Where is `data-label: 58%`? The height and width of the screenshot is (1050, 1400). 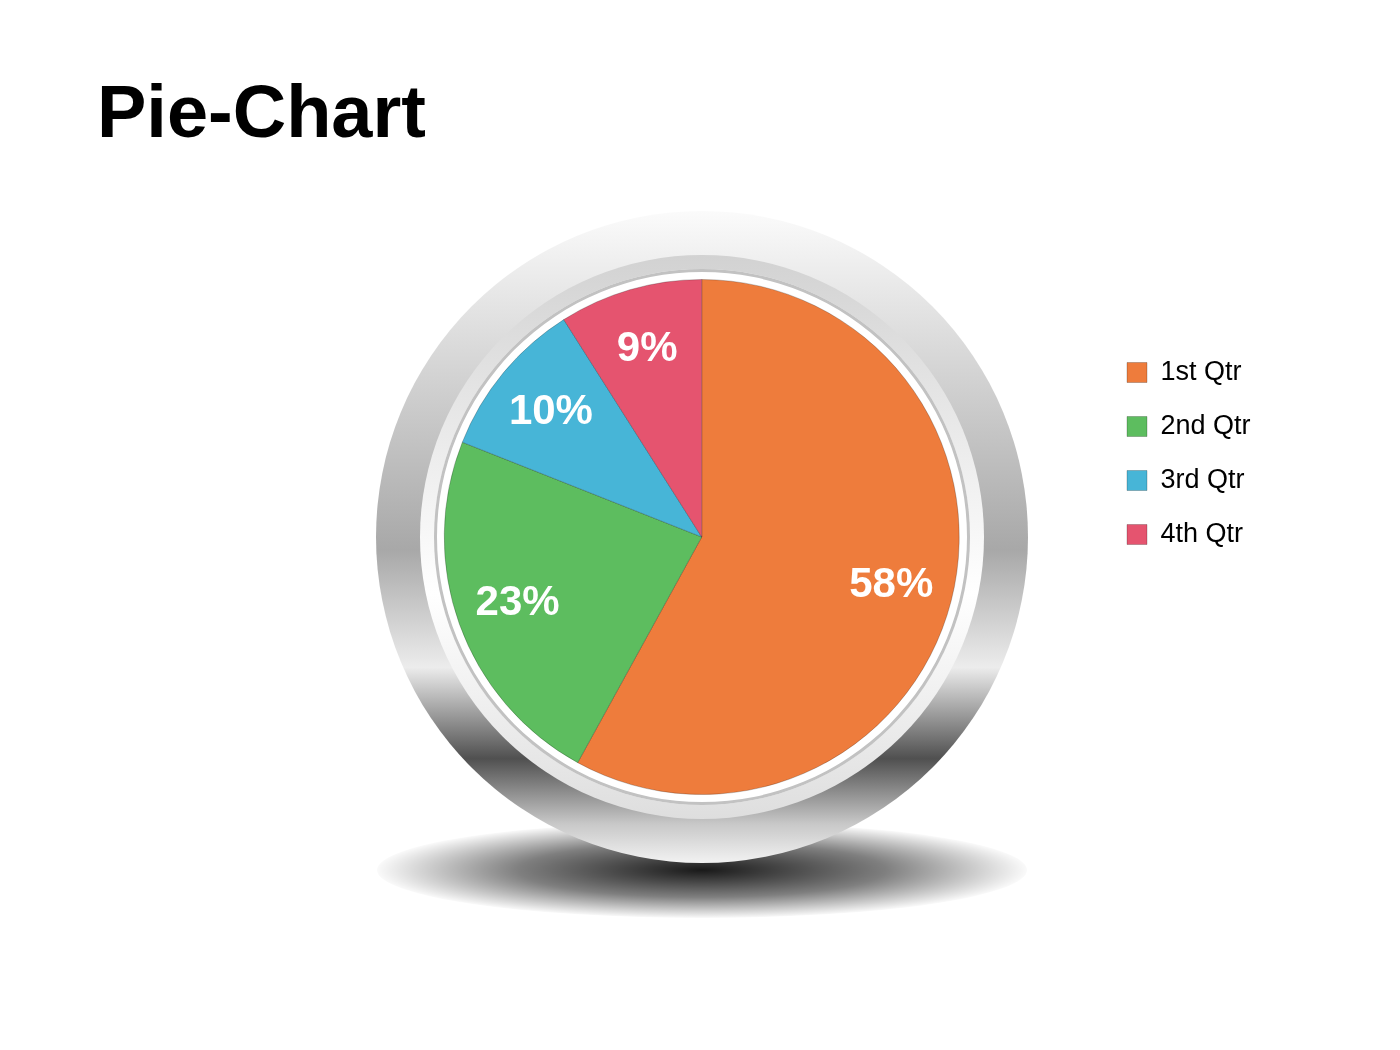
data-label: 58% is located at coordinates (891, 583).